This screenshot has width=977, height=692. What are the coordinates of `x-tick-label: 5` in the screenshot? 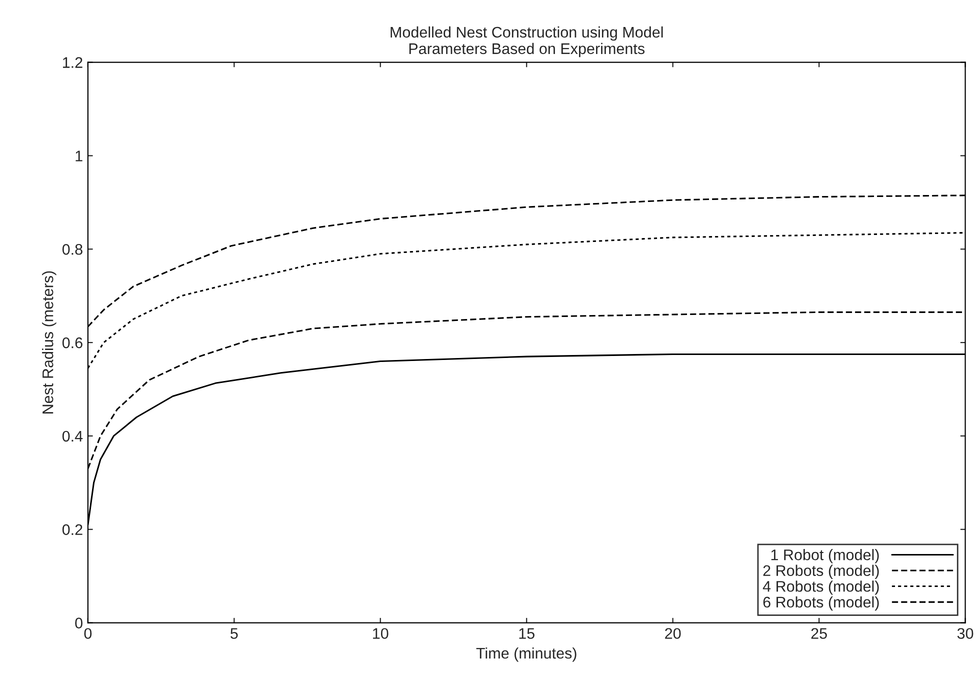 It's located at (234, 633).